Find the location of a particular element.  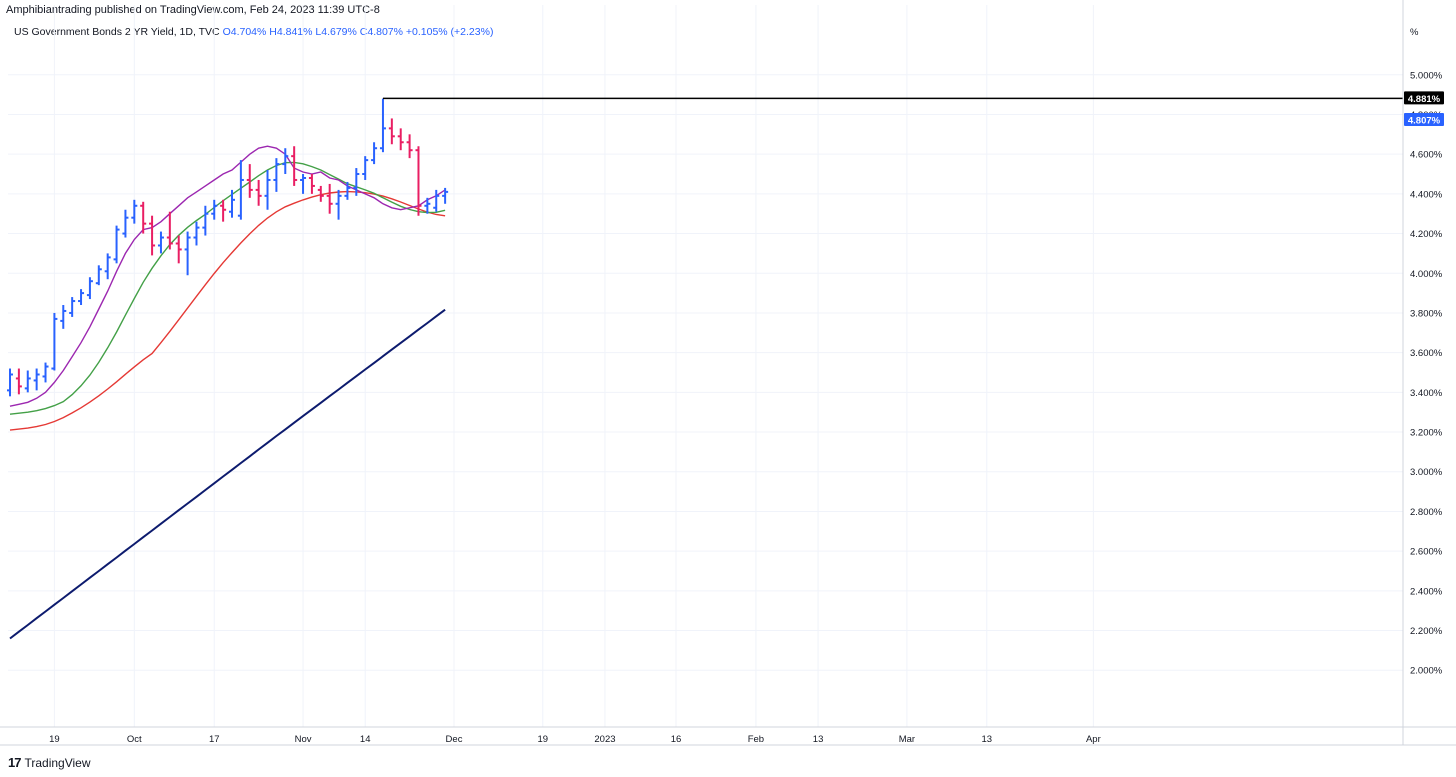

y-tick-label: 2.000% is located at coordinates (1426, 671).